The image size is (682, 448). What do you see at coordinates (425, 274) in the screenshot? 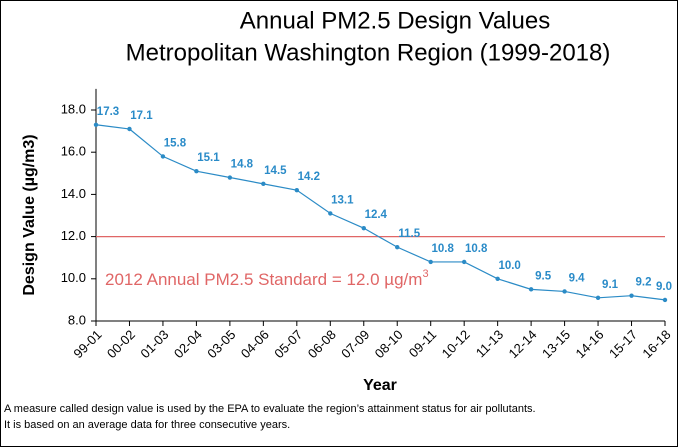
I see `annotation-superscript: 3` at bounding box center [425, 274].